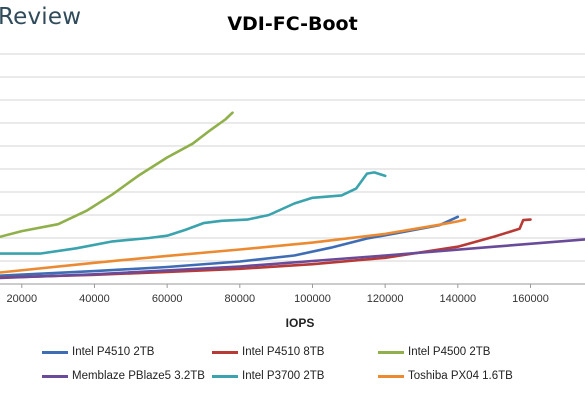 The width and height of the screenshot is (585, 401). Describe the element at coordinates (292, 24) in the screenshot. I see `chart-title: VDI-FC-Boot` at that location.